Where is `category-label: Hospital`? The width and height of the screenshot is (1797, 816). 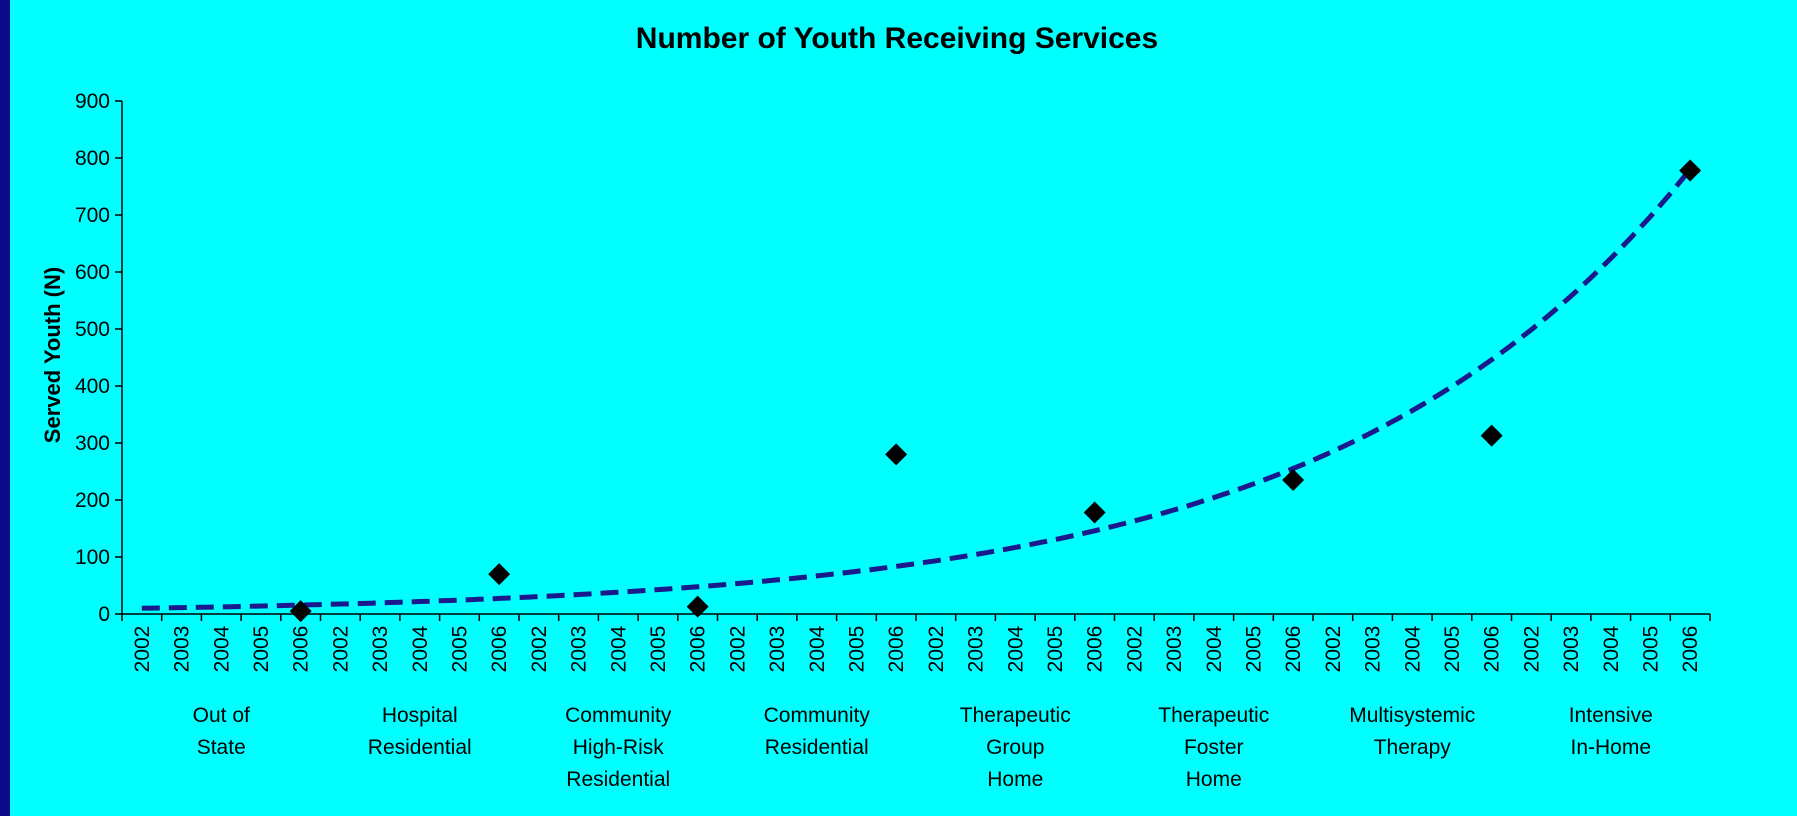
category-label: Hospital is located at coordinates (420, 715).